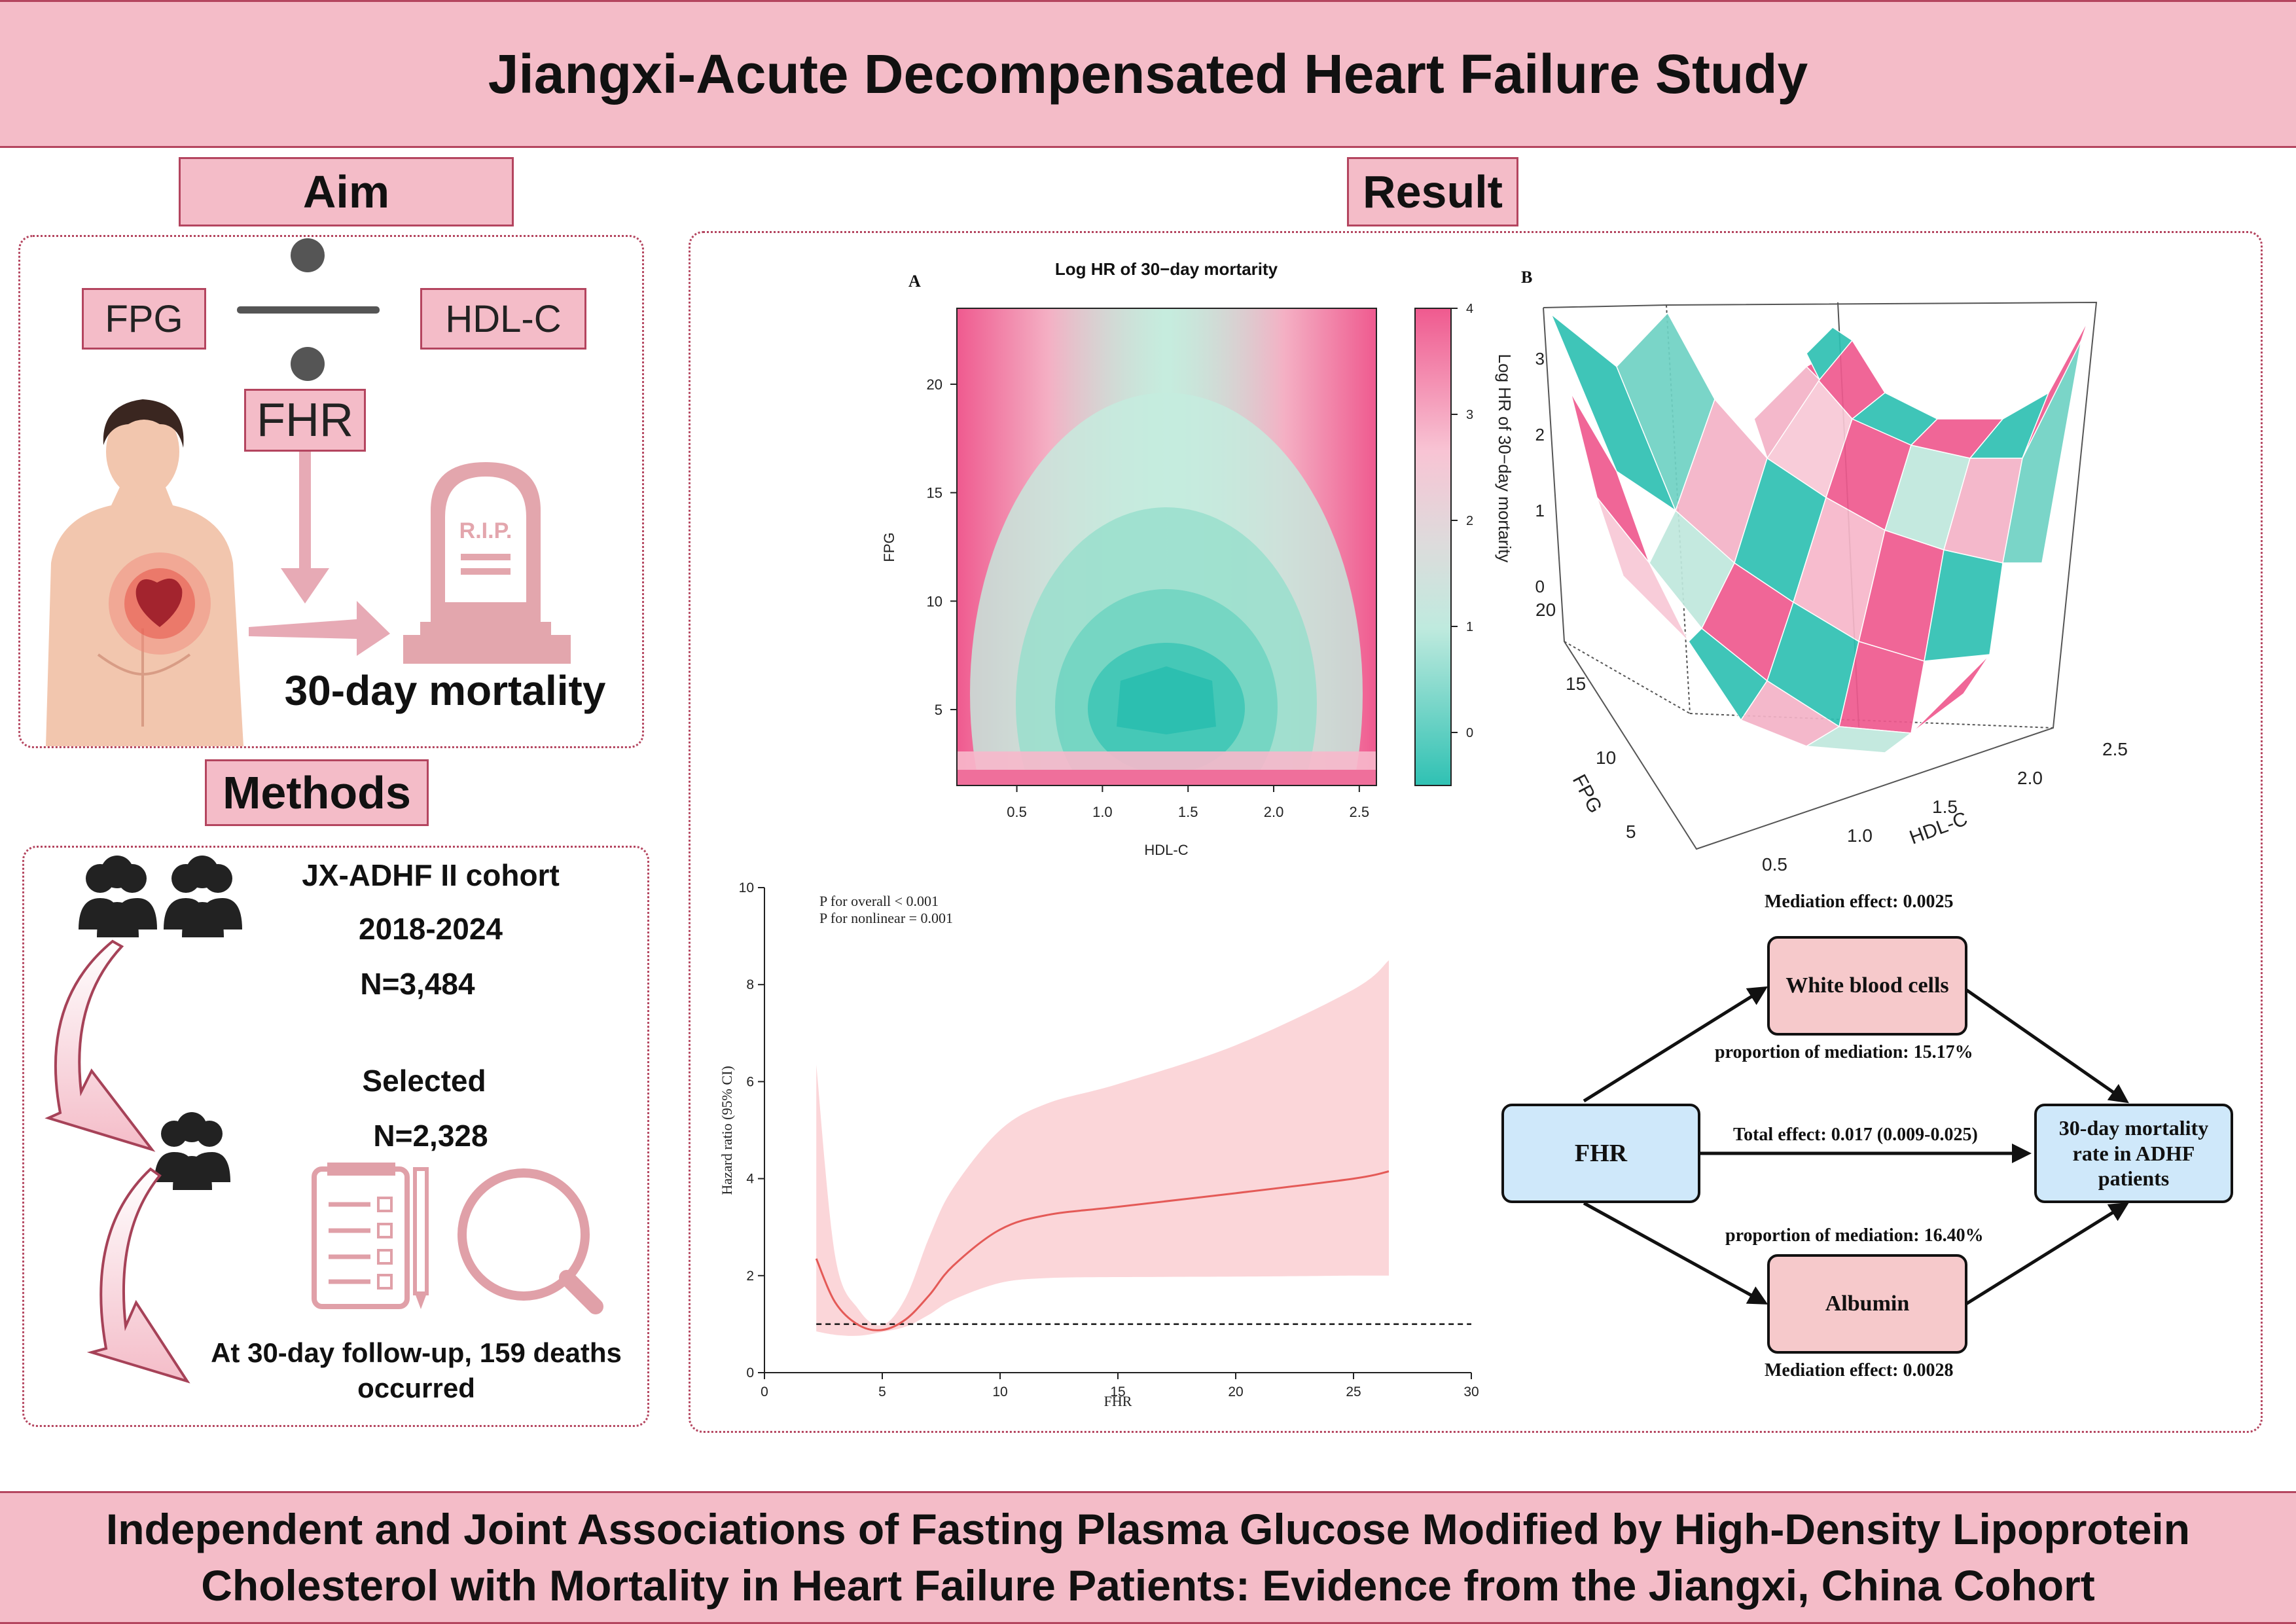  Describe the element at coordinates (346, 191) in the screenshot. I see `aim-heading: Aim` at that location.